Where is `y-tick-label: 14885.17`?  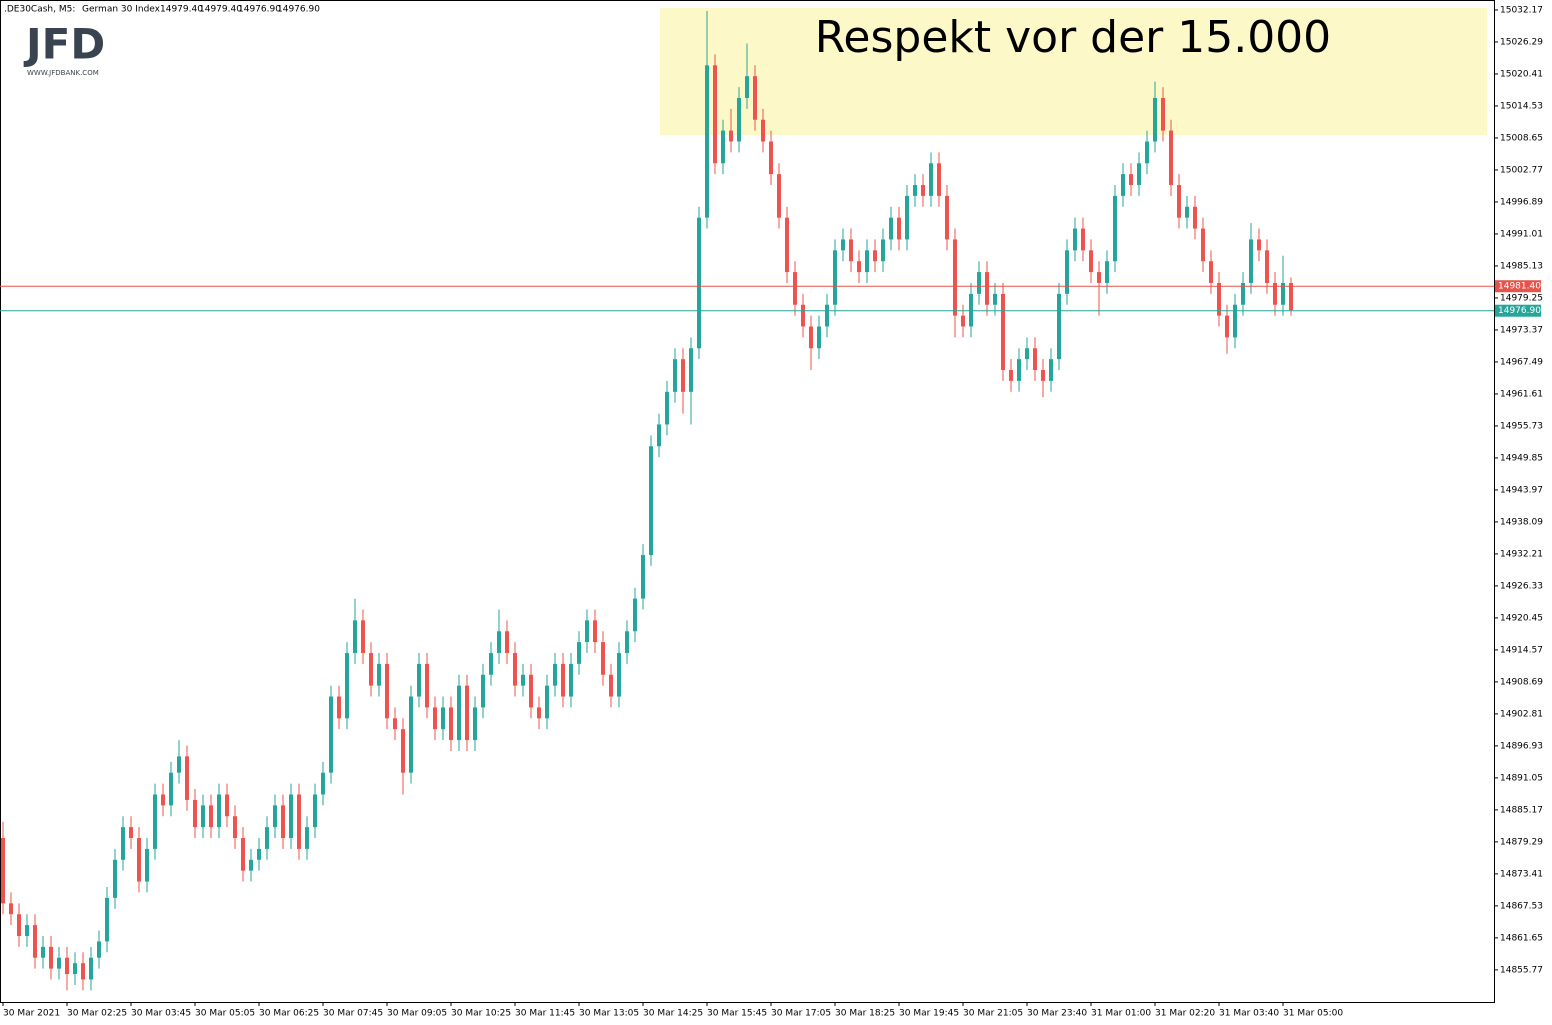
y-tick-label: 14885.17 is located at coordinates (1521, 810).